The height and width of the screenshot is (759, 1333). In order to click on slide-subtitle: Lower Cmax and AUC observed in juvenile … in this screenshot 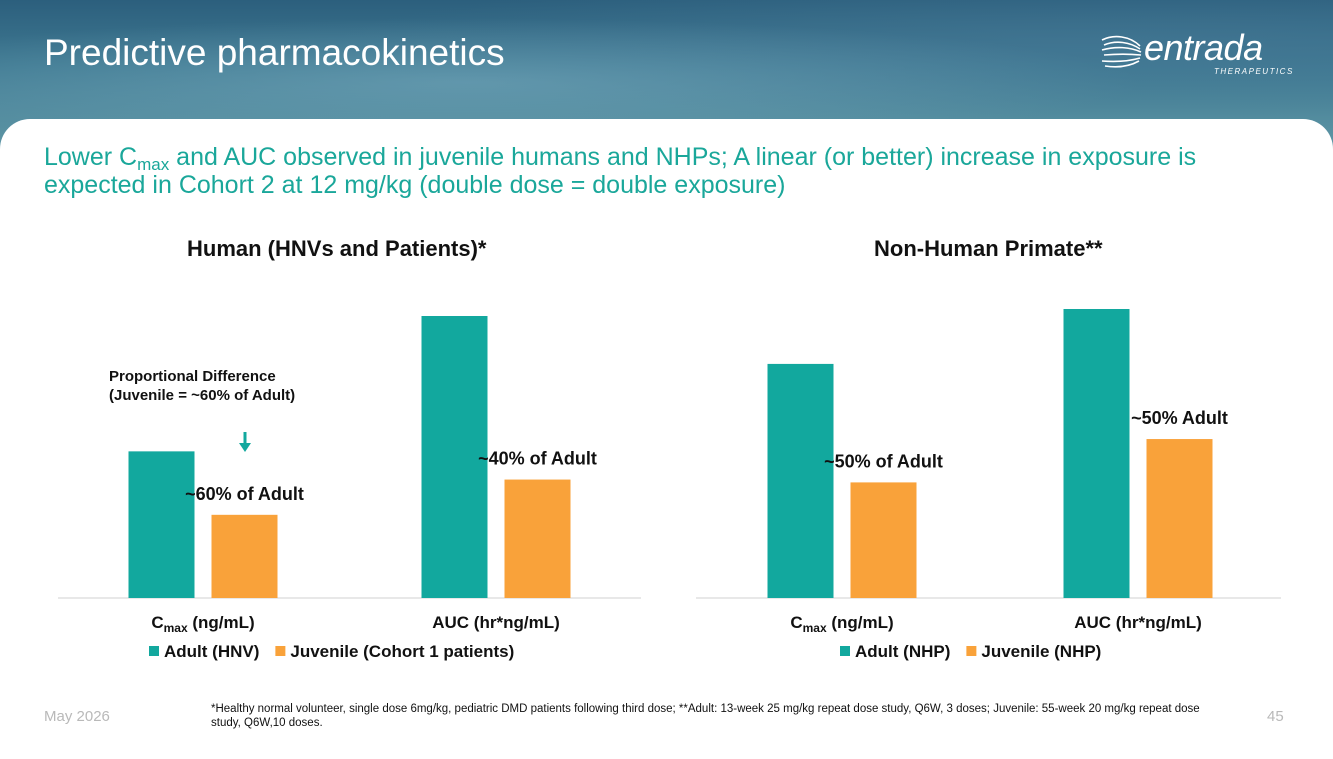, I will do `click(664, 171)`.